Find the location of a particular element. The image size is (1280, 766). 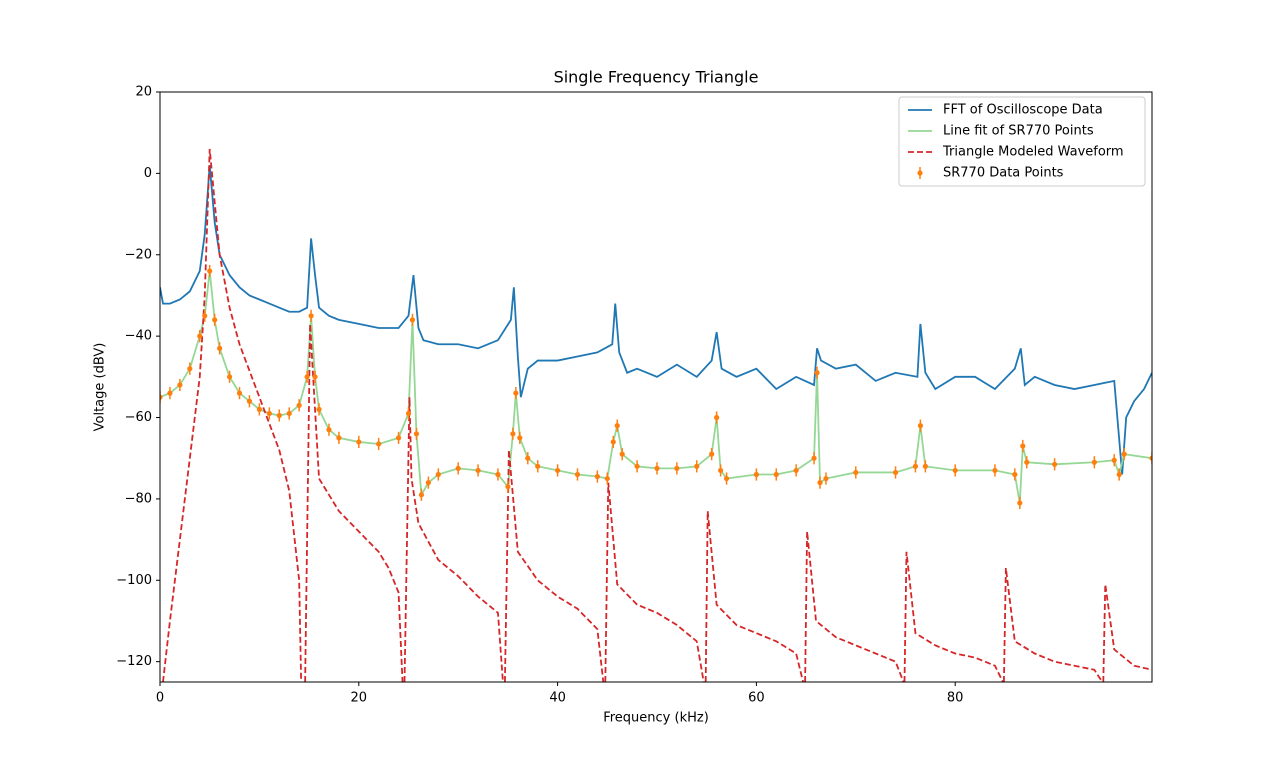

y-tick-label: −120 is located at coordinates (134, 661).